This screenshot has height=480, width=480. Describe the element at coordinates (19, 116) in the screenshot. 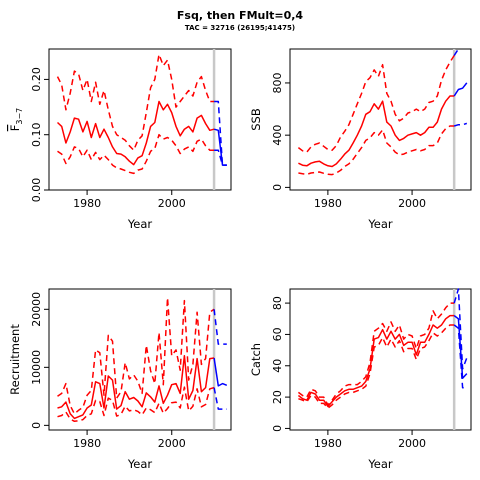

I see `y-axis-label-subscript: 3−7` at that location.